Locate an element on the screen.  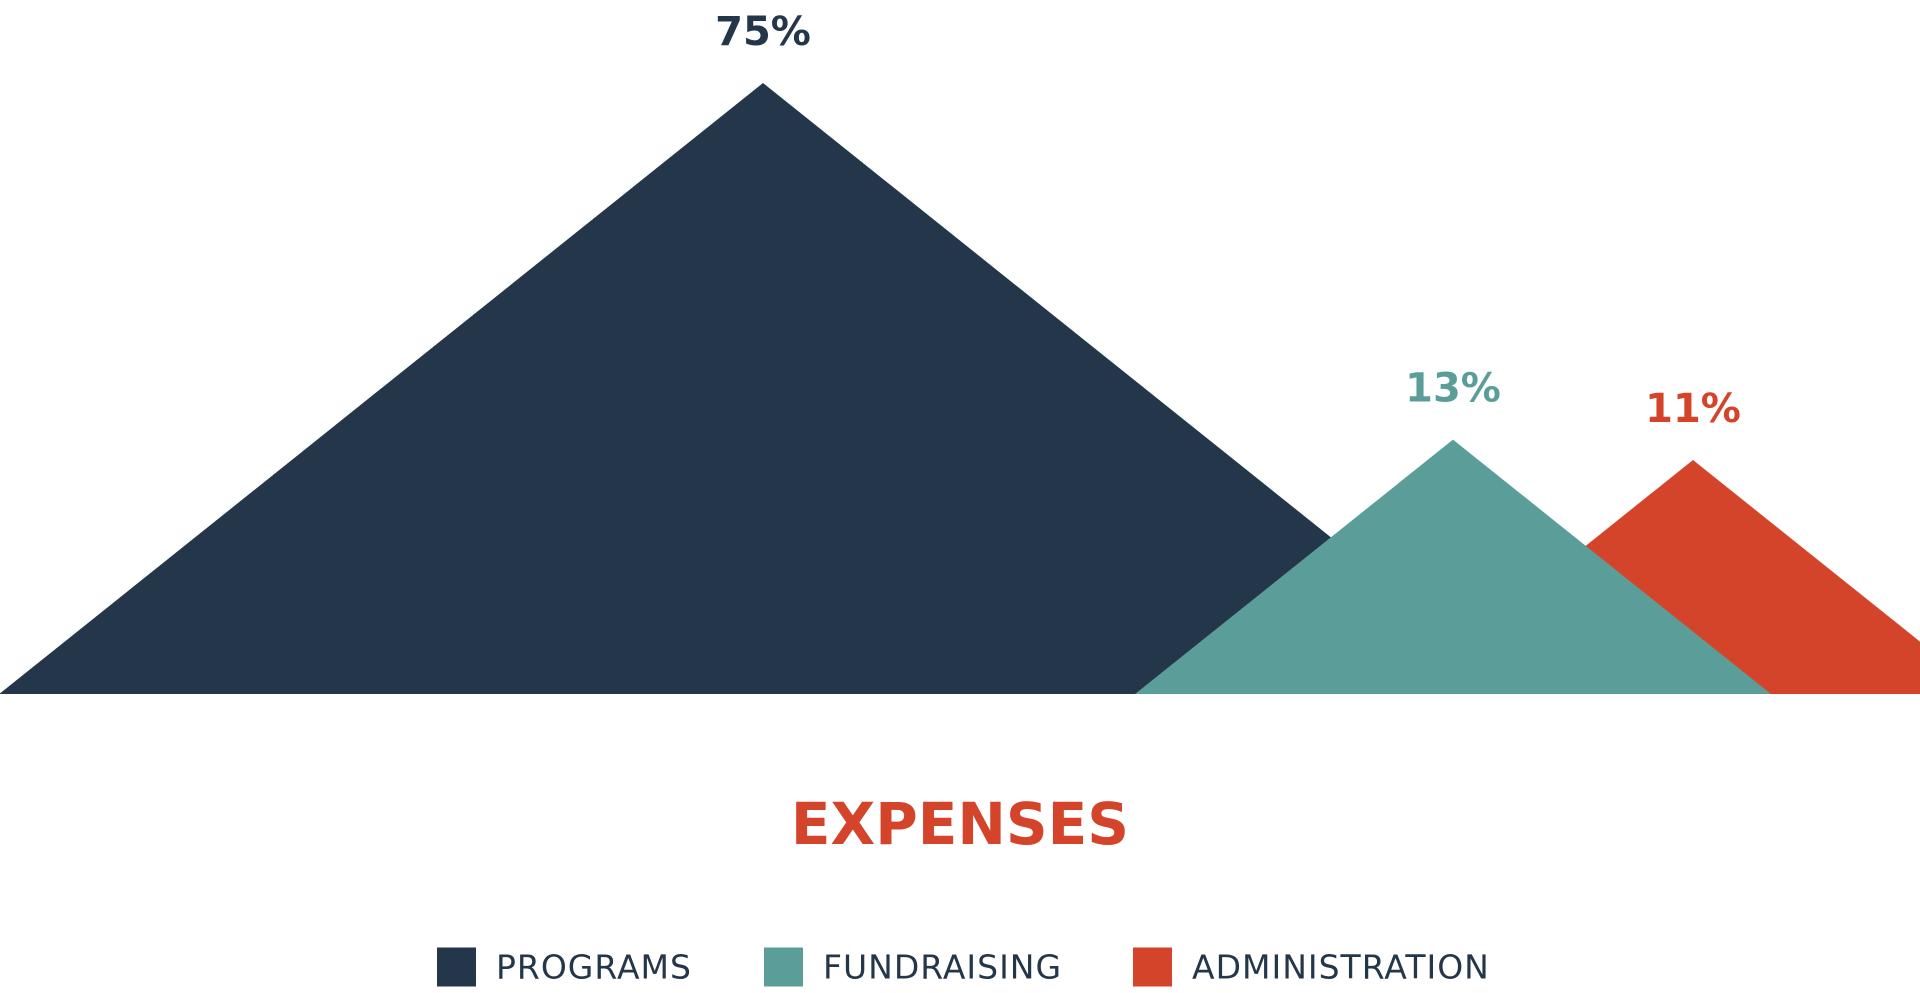
legend-label: PROGRAMS is located at coordinates (594, 967).